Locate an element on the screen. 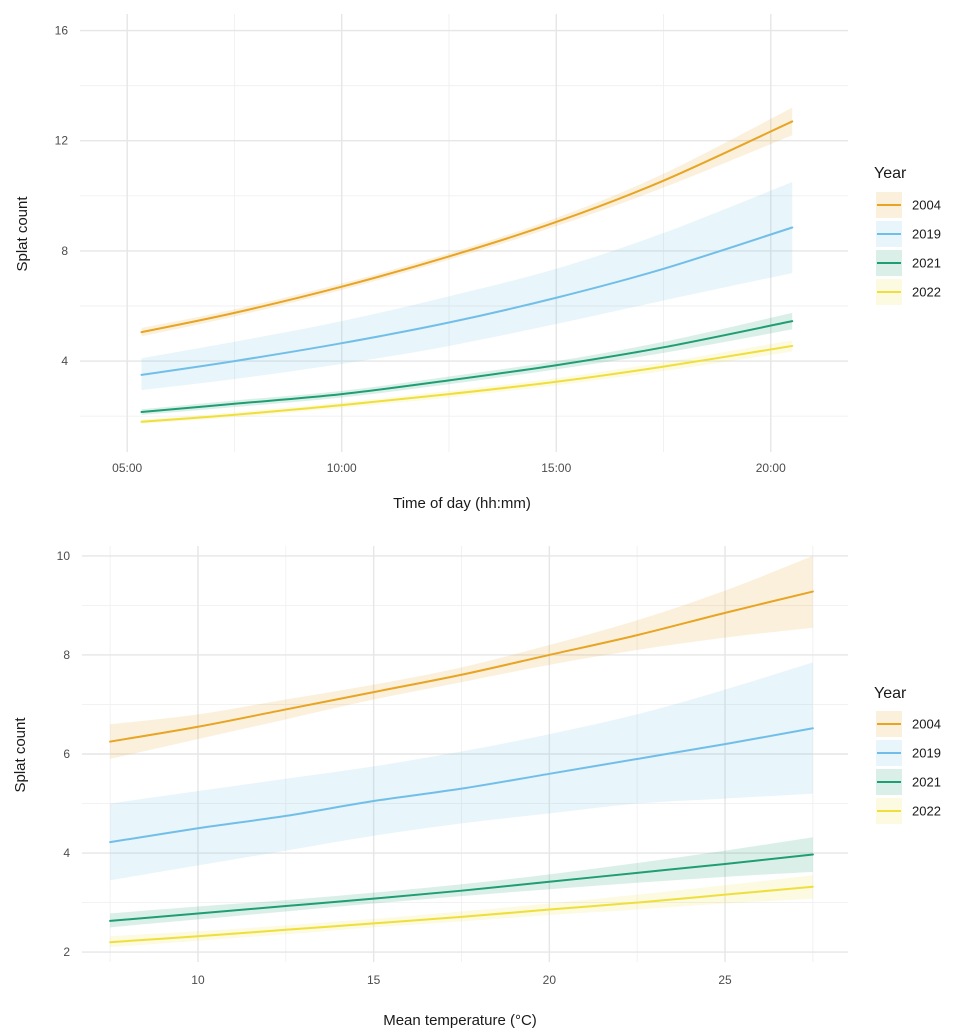  x-tick-label: 10:00 is located at coordinates (342, 468).